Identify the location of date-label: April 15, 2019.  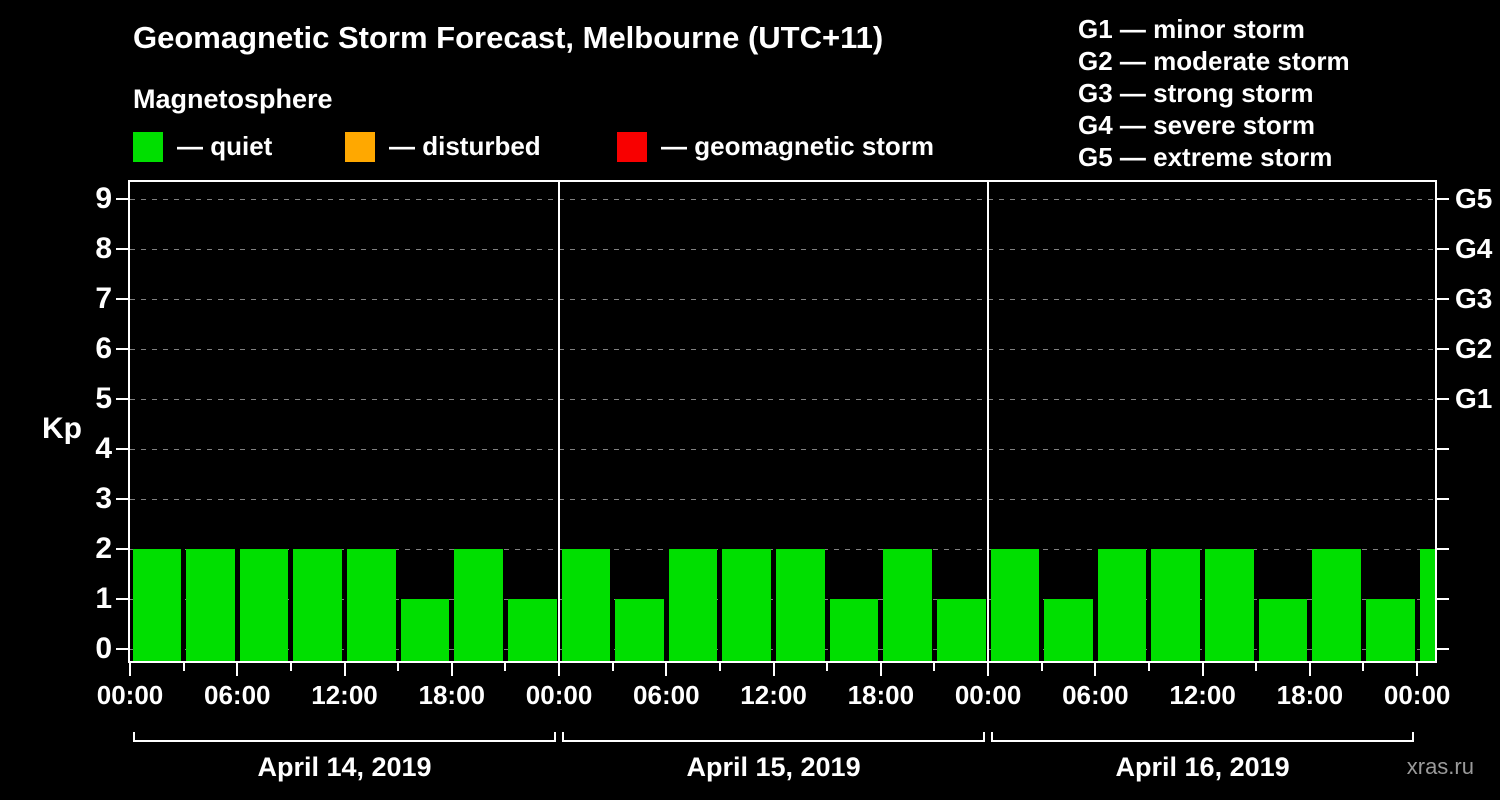
(773, 767).